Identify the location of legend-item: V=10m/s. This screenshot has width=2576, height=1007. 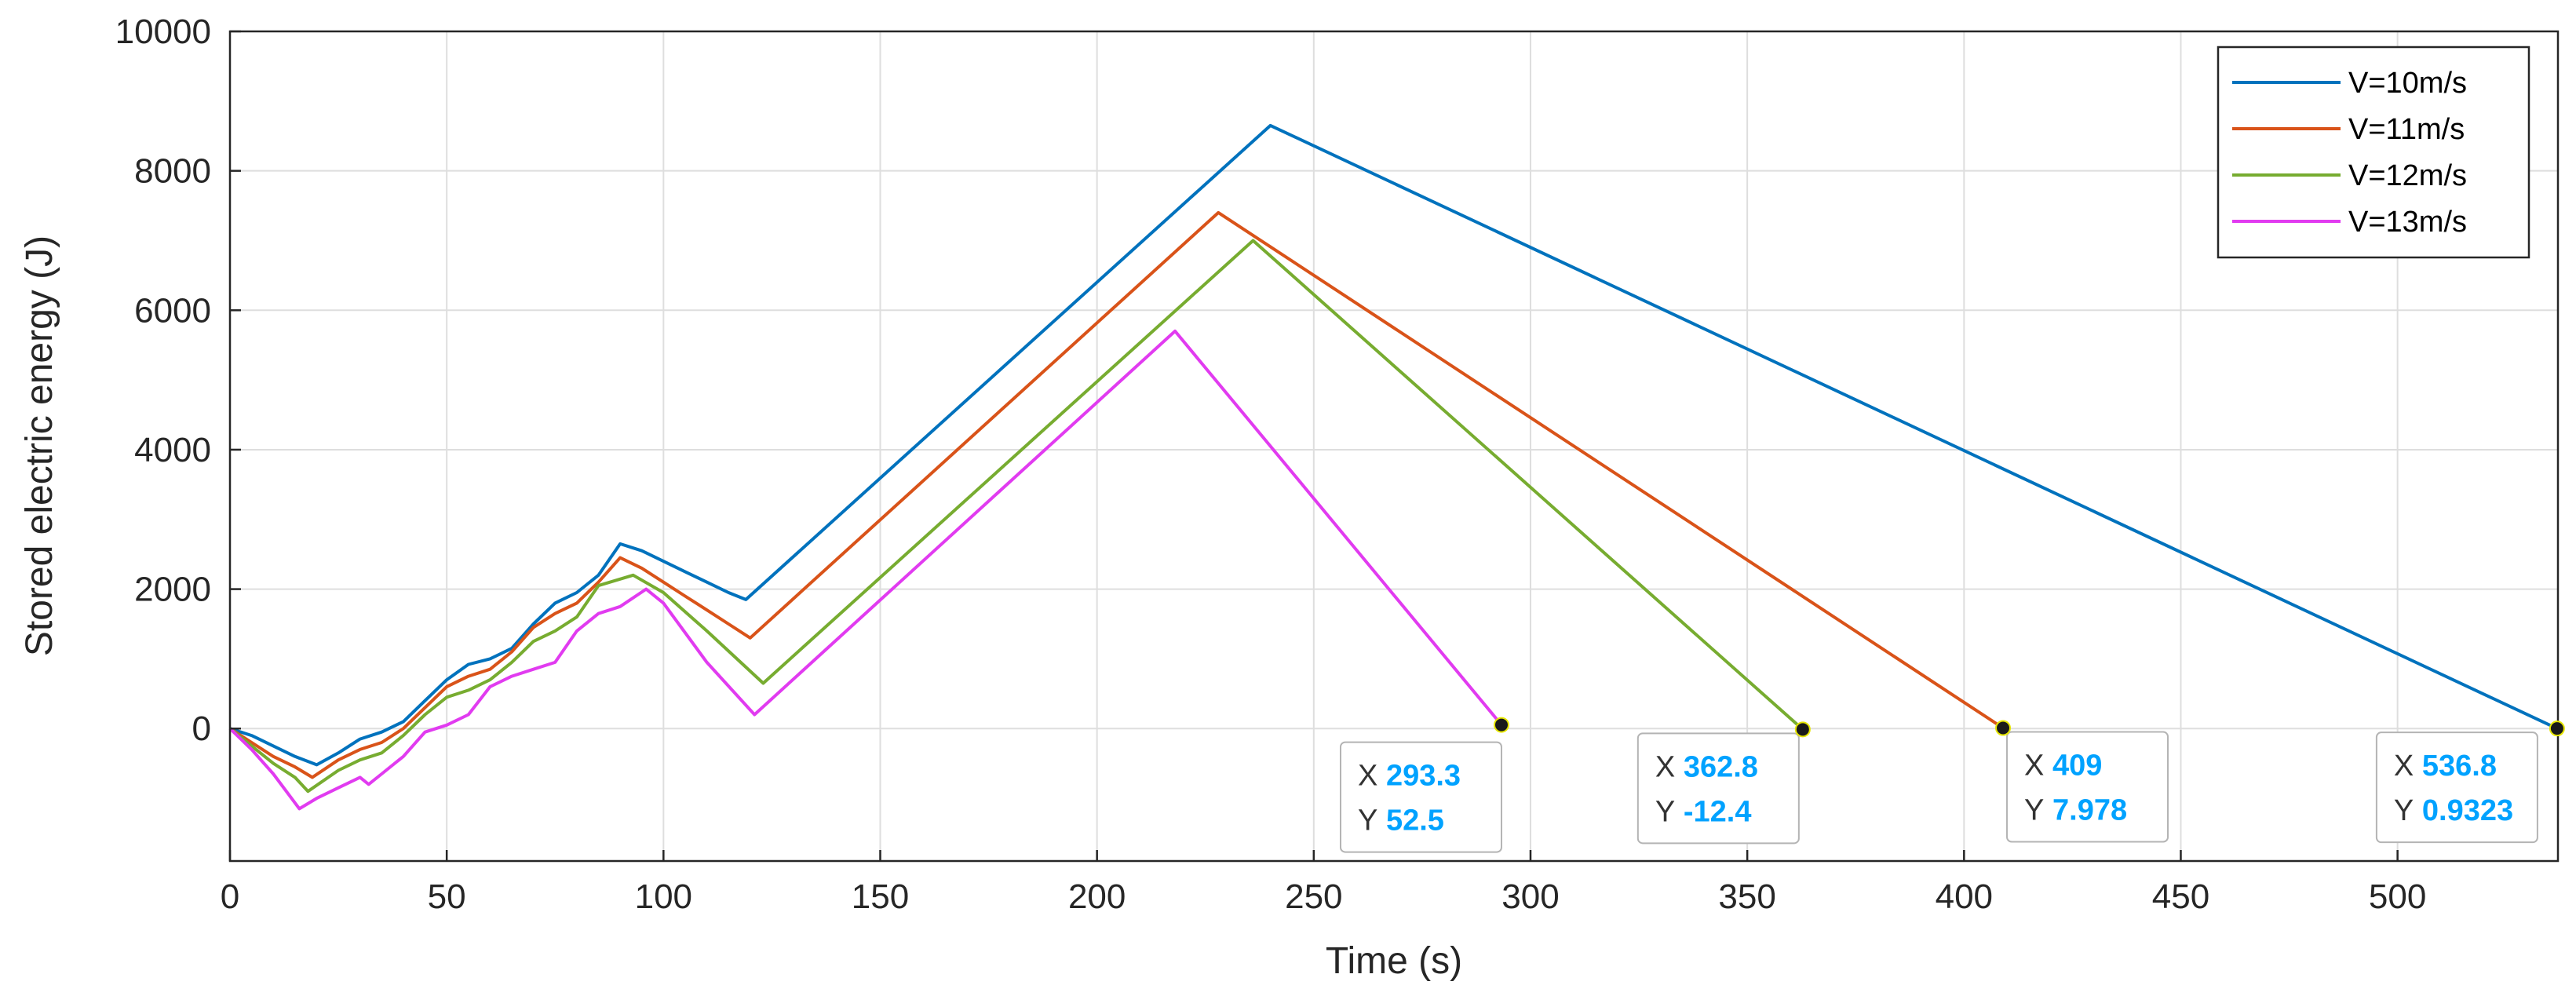
(2349, 84).